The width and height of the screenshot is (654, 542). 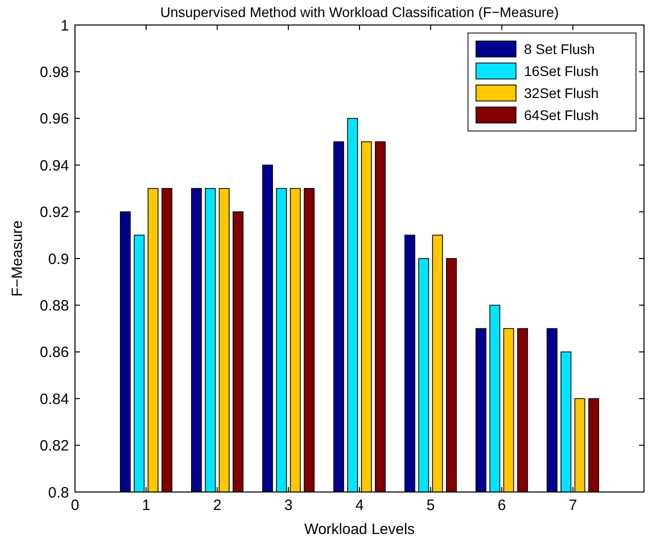 What do you see at coordinates (54, 165) in the screenshot?
I see `y-tick-label: 0.94` at bounding box center [54, 165].